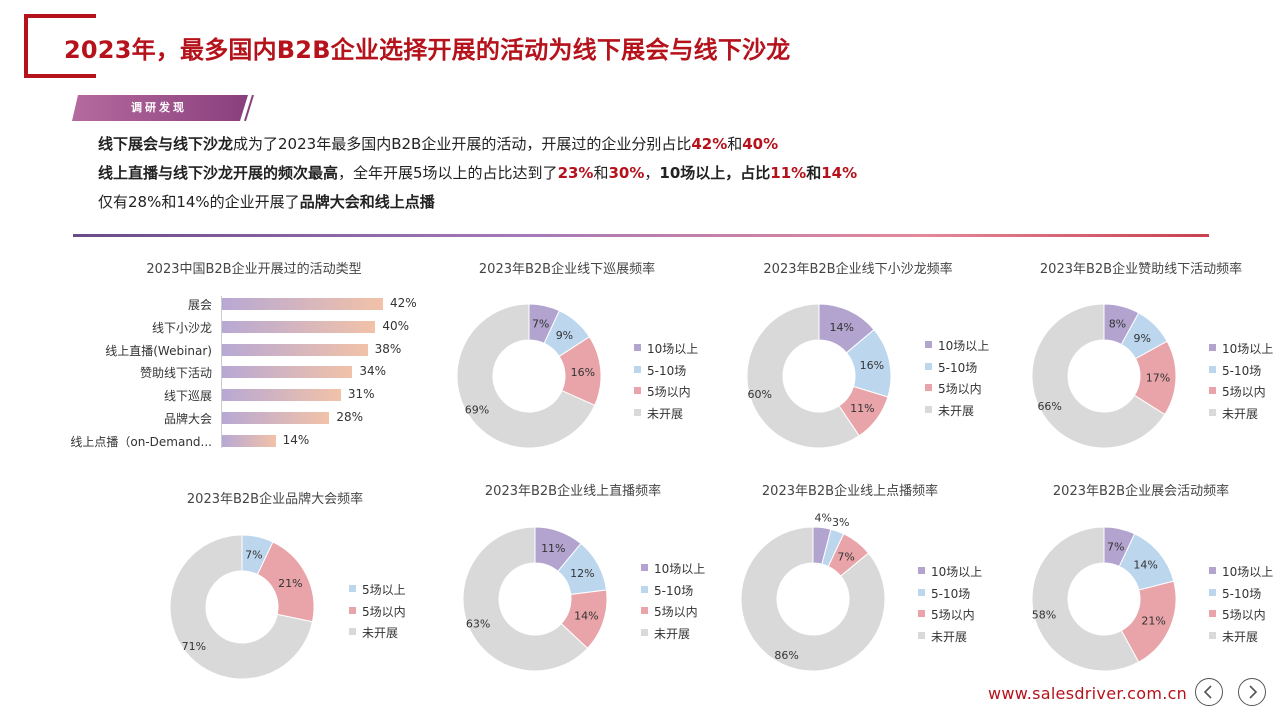 This screenshot has height=720, width=1280. I want to click on donut-value-label: 63%, so click(478, 624).